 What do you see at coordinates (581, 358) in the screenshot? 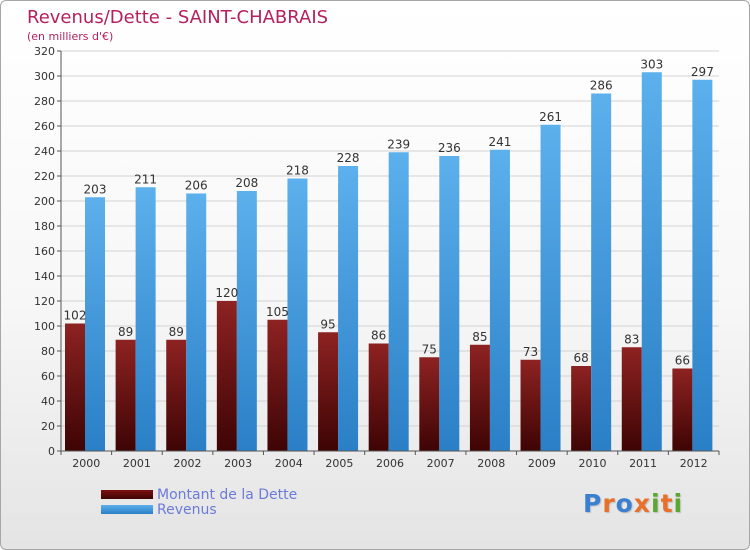
I see `data-label: 68` at bounding box center [581, 358].